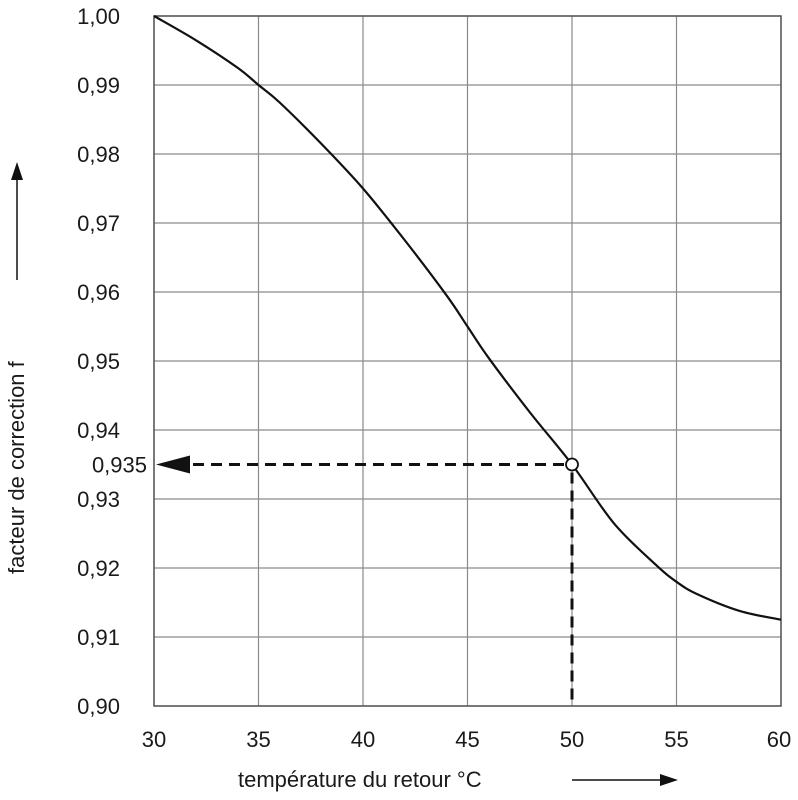 This screenshot has height=800, width=798. I want to click on y-tick-label: 0,95, so click(98, 361).